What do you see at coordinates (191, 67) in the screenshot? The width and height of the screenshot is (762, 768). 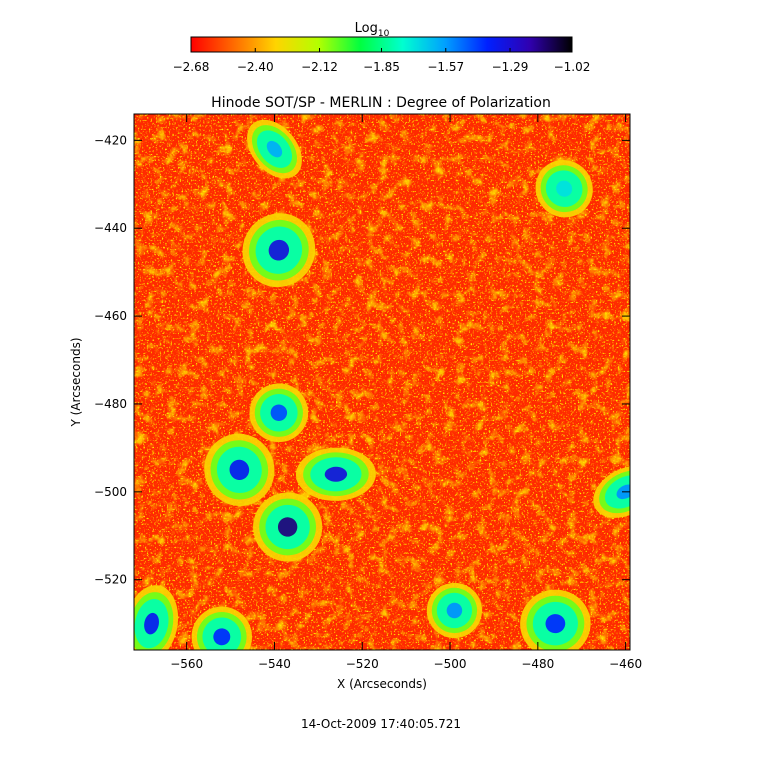 I see `colorbar-tick-label: −2.68` at bounding box center [191, 67].